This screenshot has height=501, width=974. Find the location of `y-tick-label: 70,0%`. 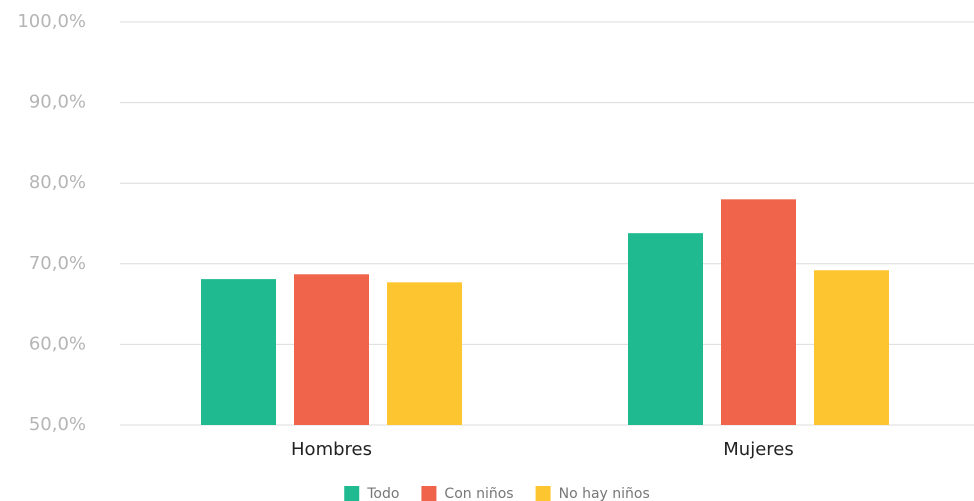

y-tick-label: 70,0% is located at coordinates (57, 263).